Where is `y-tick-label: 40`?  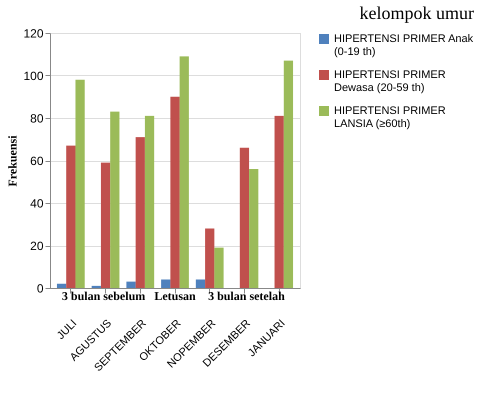 y-tick-label: 40 is located at coordinates (37, 203).